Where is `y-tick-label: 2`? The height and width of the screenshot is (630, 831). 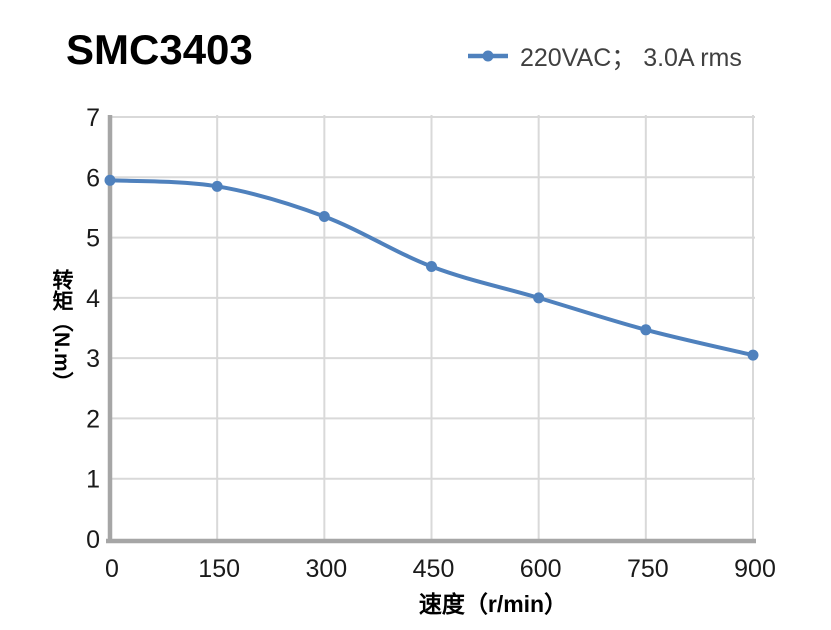
y-tick-label: 2 is located at coordinates (93, 419).